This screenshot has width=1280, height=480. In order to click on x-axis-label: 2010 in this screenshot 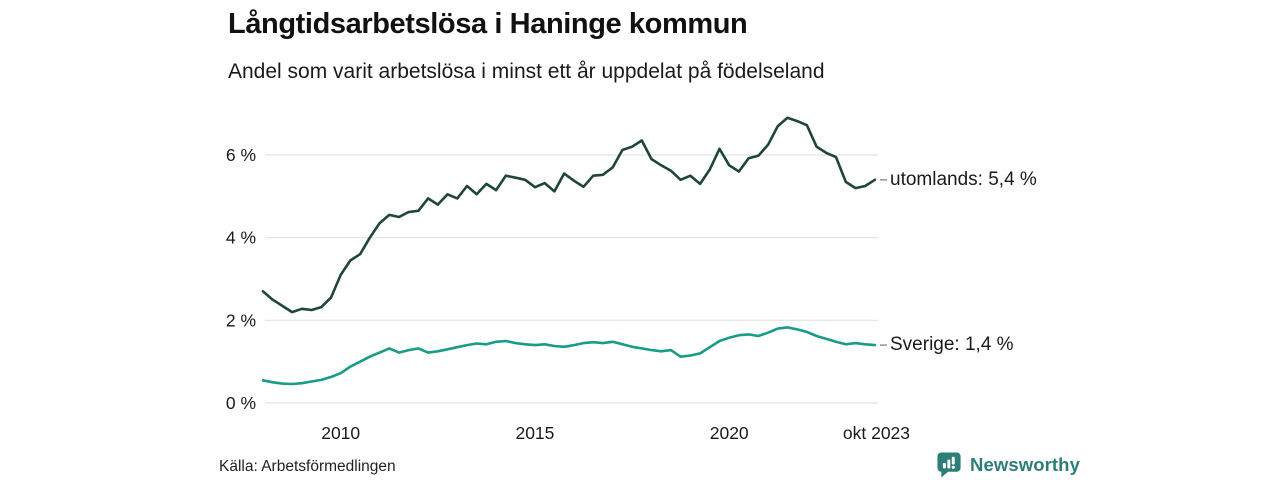, I will do `click(340, 433)`.